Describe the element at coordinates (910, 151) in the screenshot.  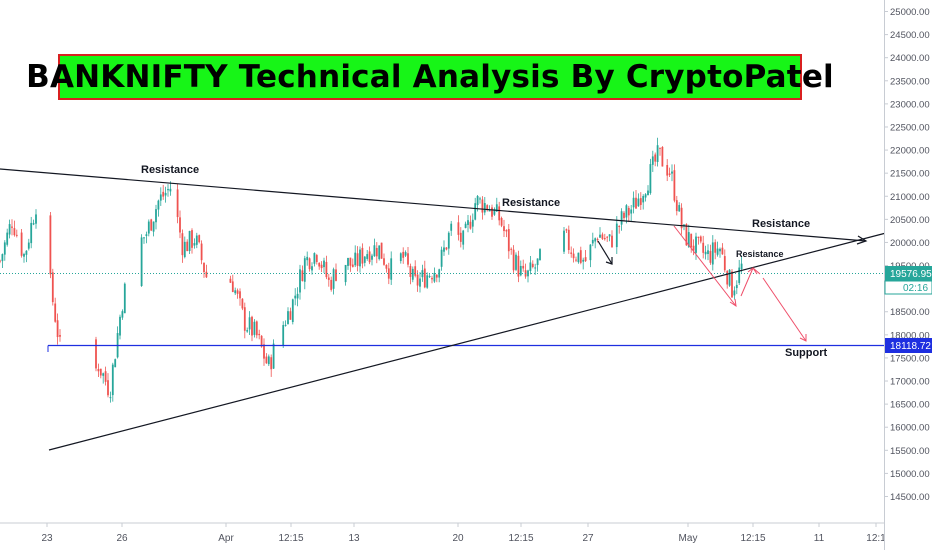
I see `y-tick-label: 22000.00` at that location.